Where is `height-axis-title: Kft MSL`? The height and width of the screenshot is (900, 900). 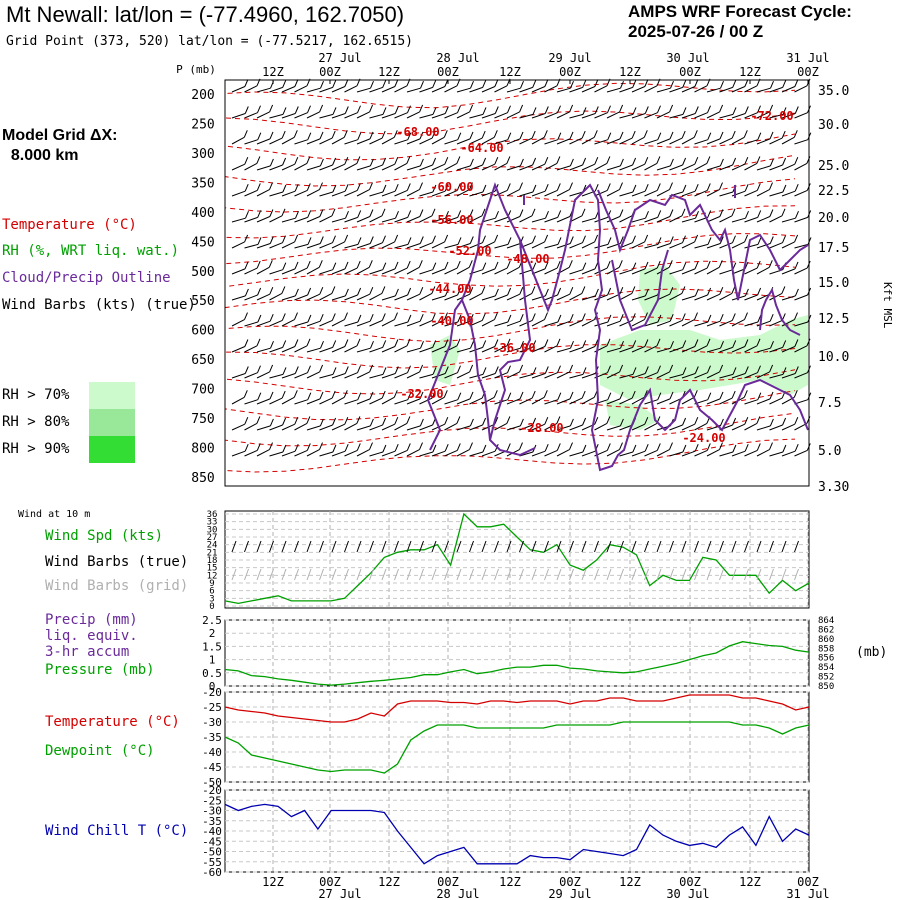
height-axis-title: Kft MSL is located at coordinates (887, 305).